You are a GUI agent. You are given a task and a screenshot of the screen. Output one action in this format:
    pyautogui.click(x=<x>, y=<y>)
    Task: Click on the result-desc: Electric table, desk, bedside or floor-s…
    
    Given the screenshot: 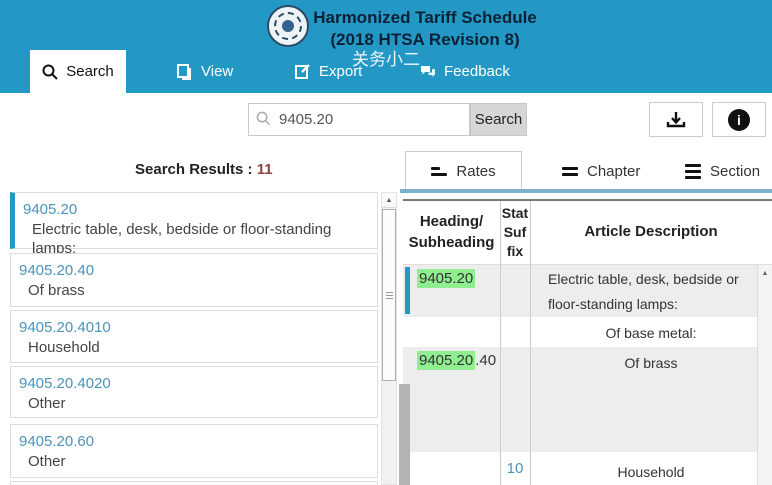 What is the action you would take?
    pyautogui.click(x=182, y=239)
    